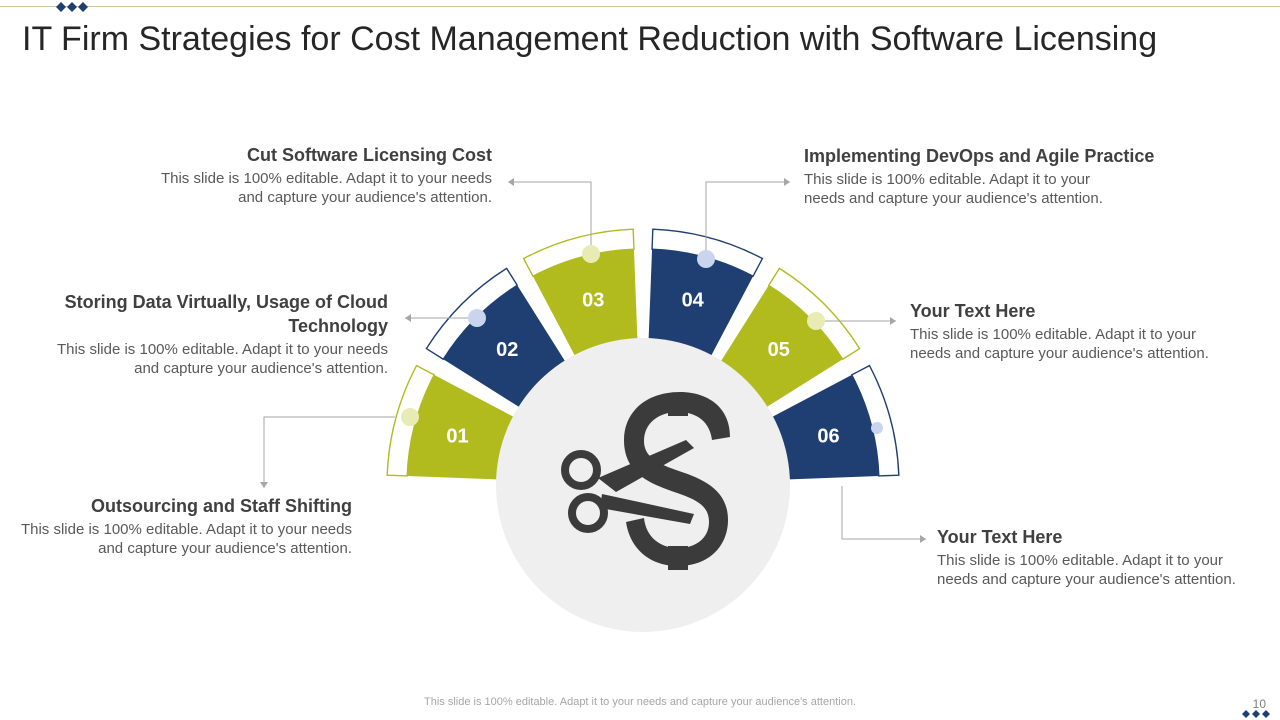  I want to click on connector-06-arrowhead, so click(923, 539).